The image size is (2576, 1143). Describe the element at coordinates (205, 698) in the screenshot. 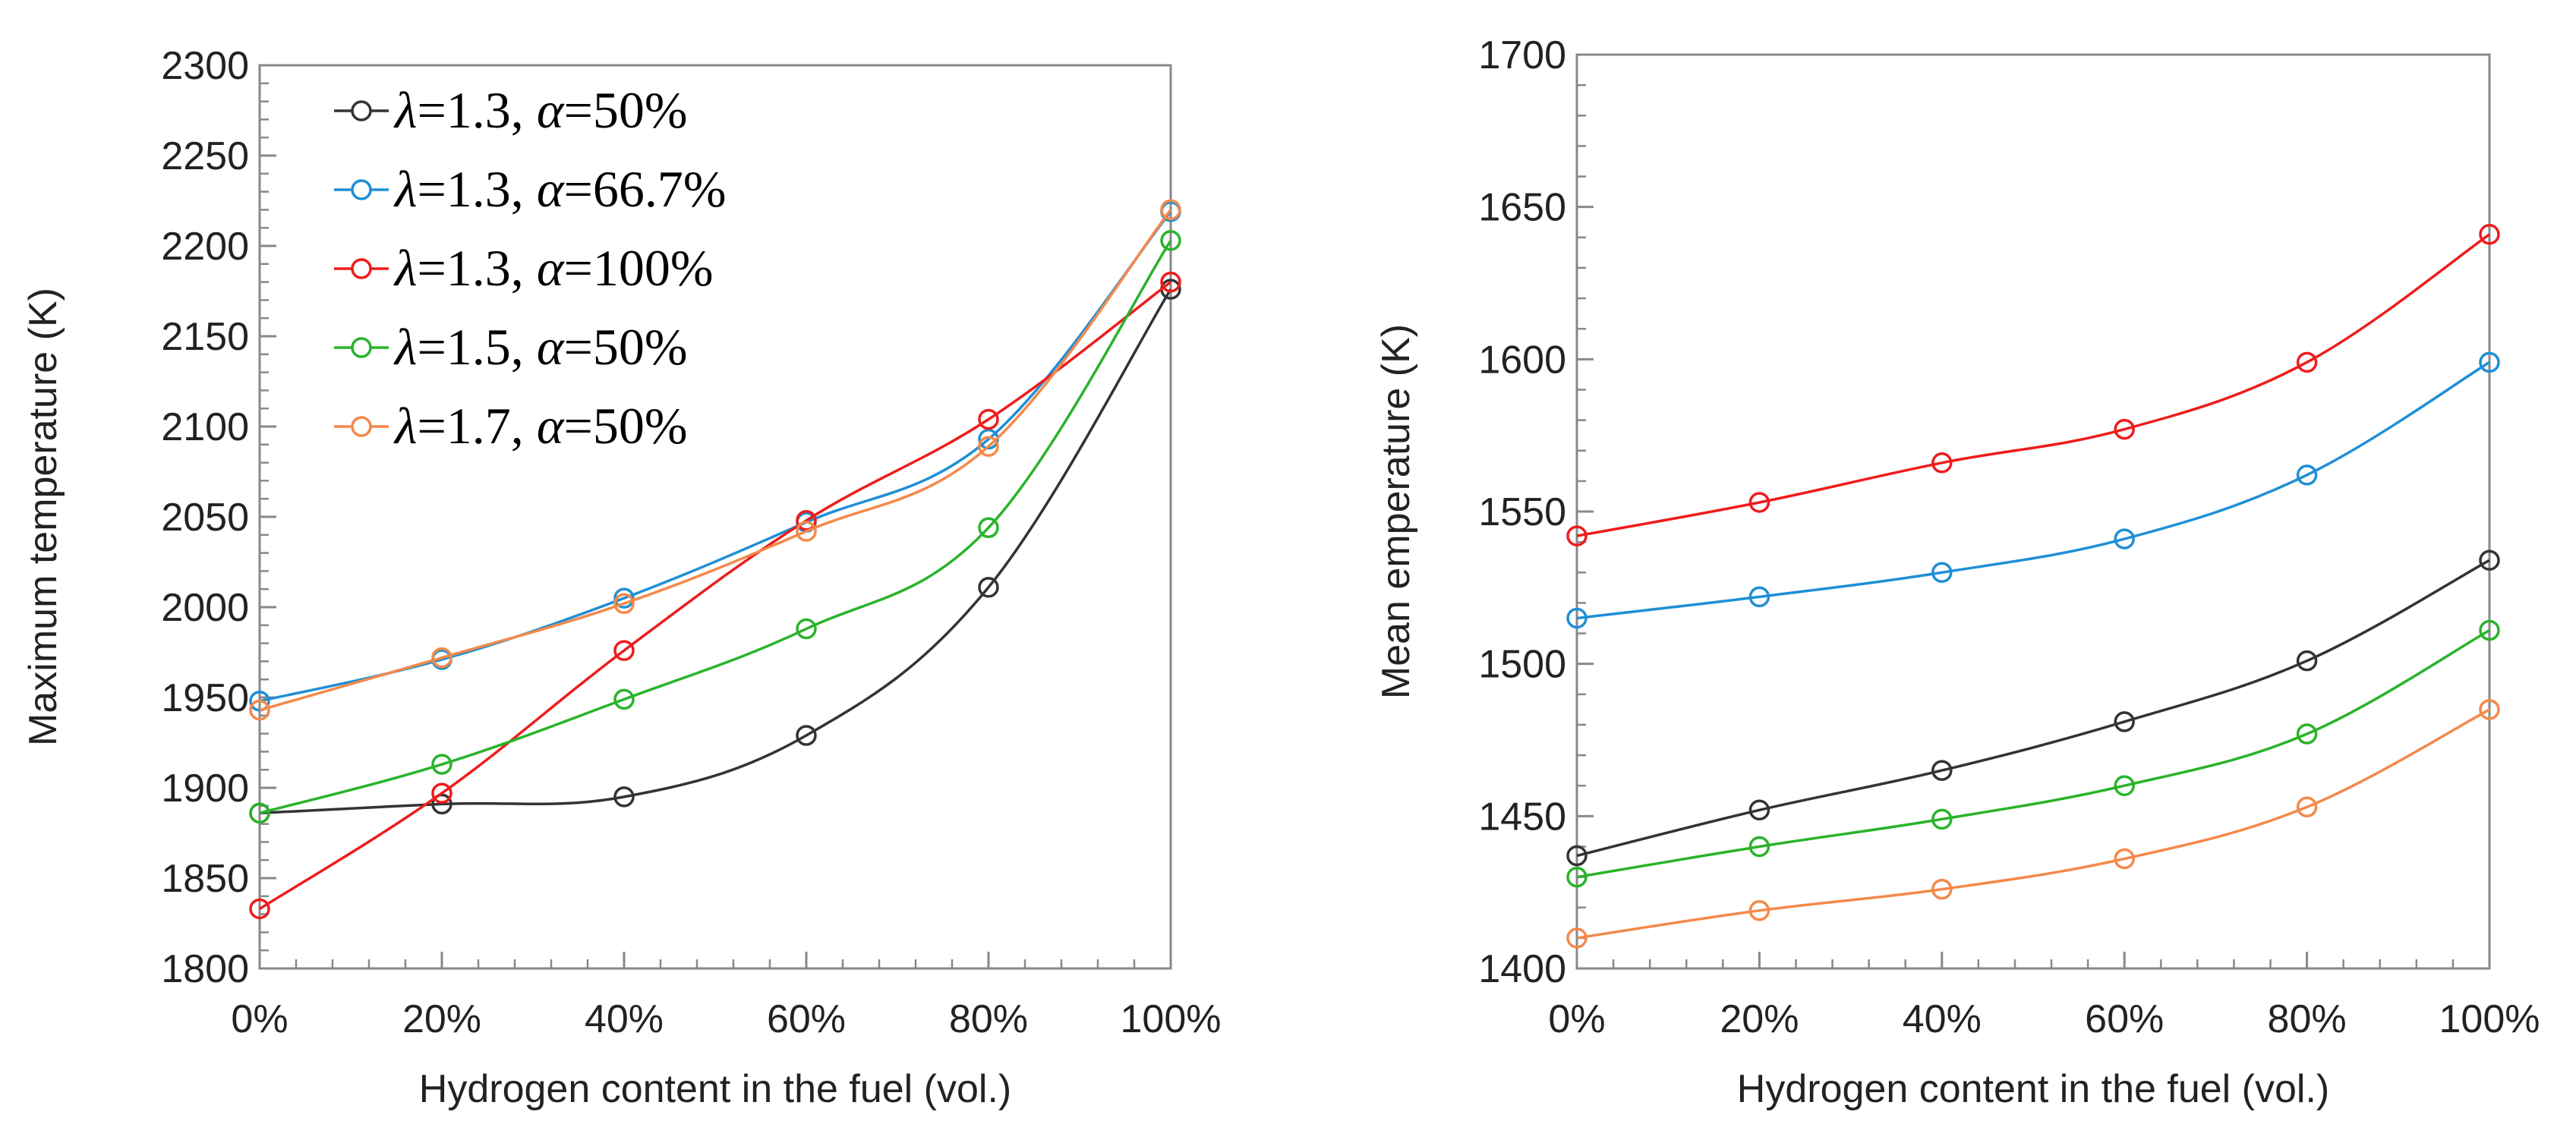

I see `y-tick-label: 1950` at that location.